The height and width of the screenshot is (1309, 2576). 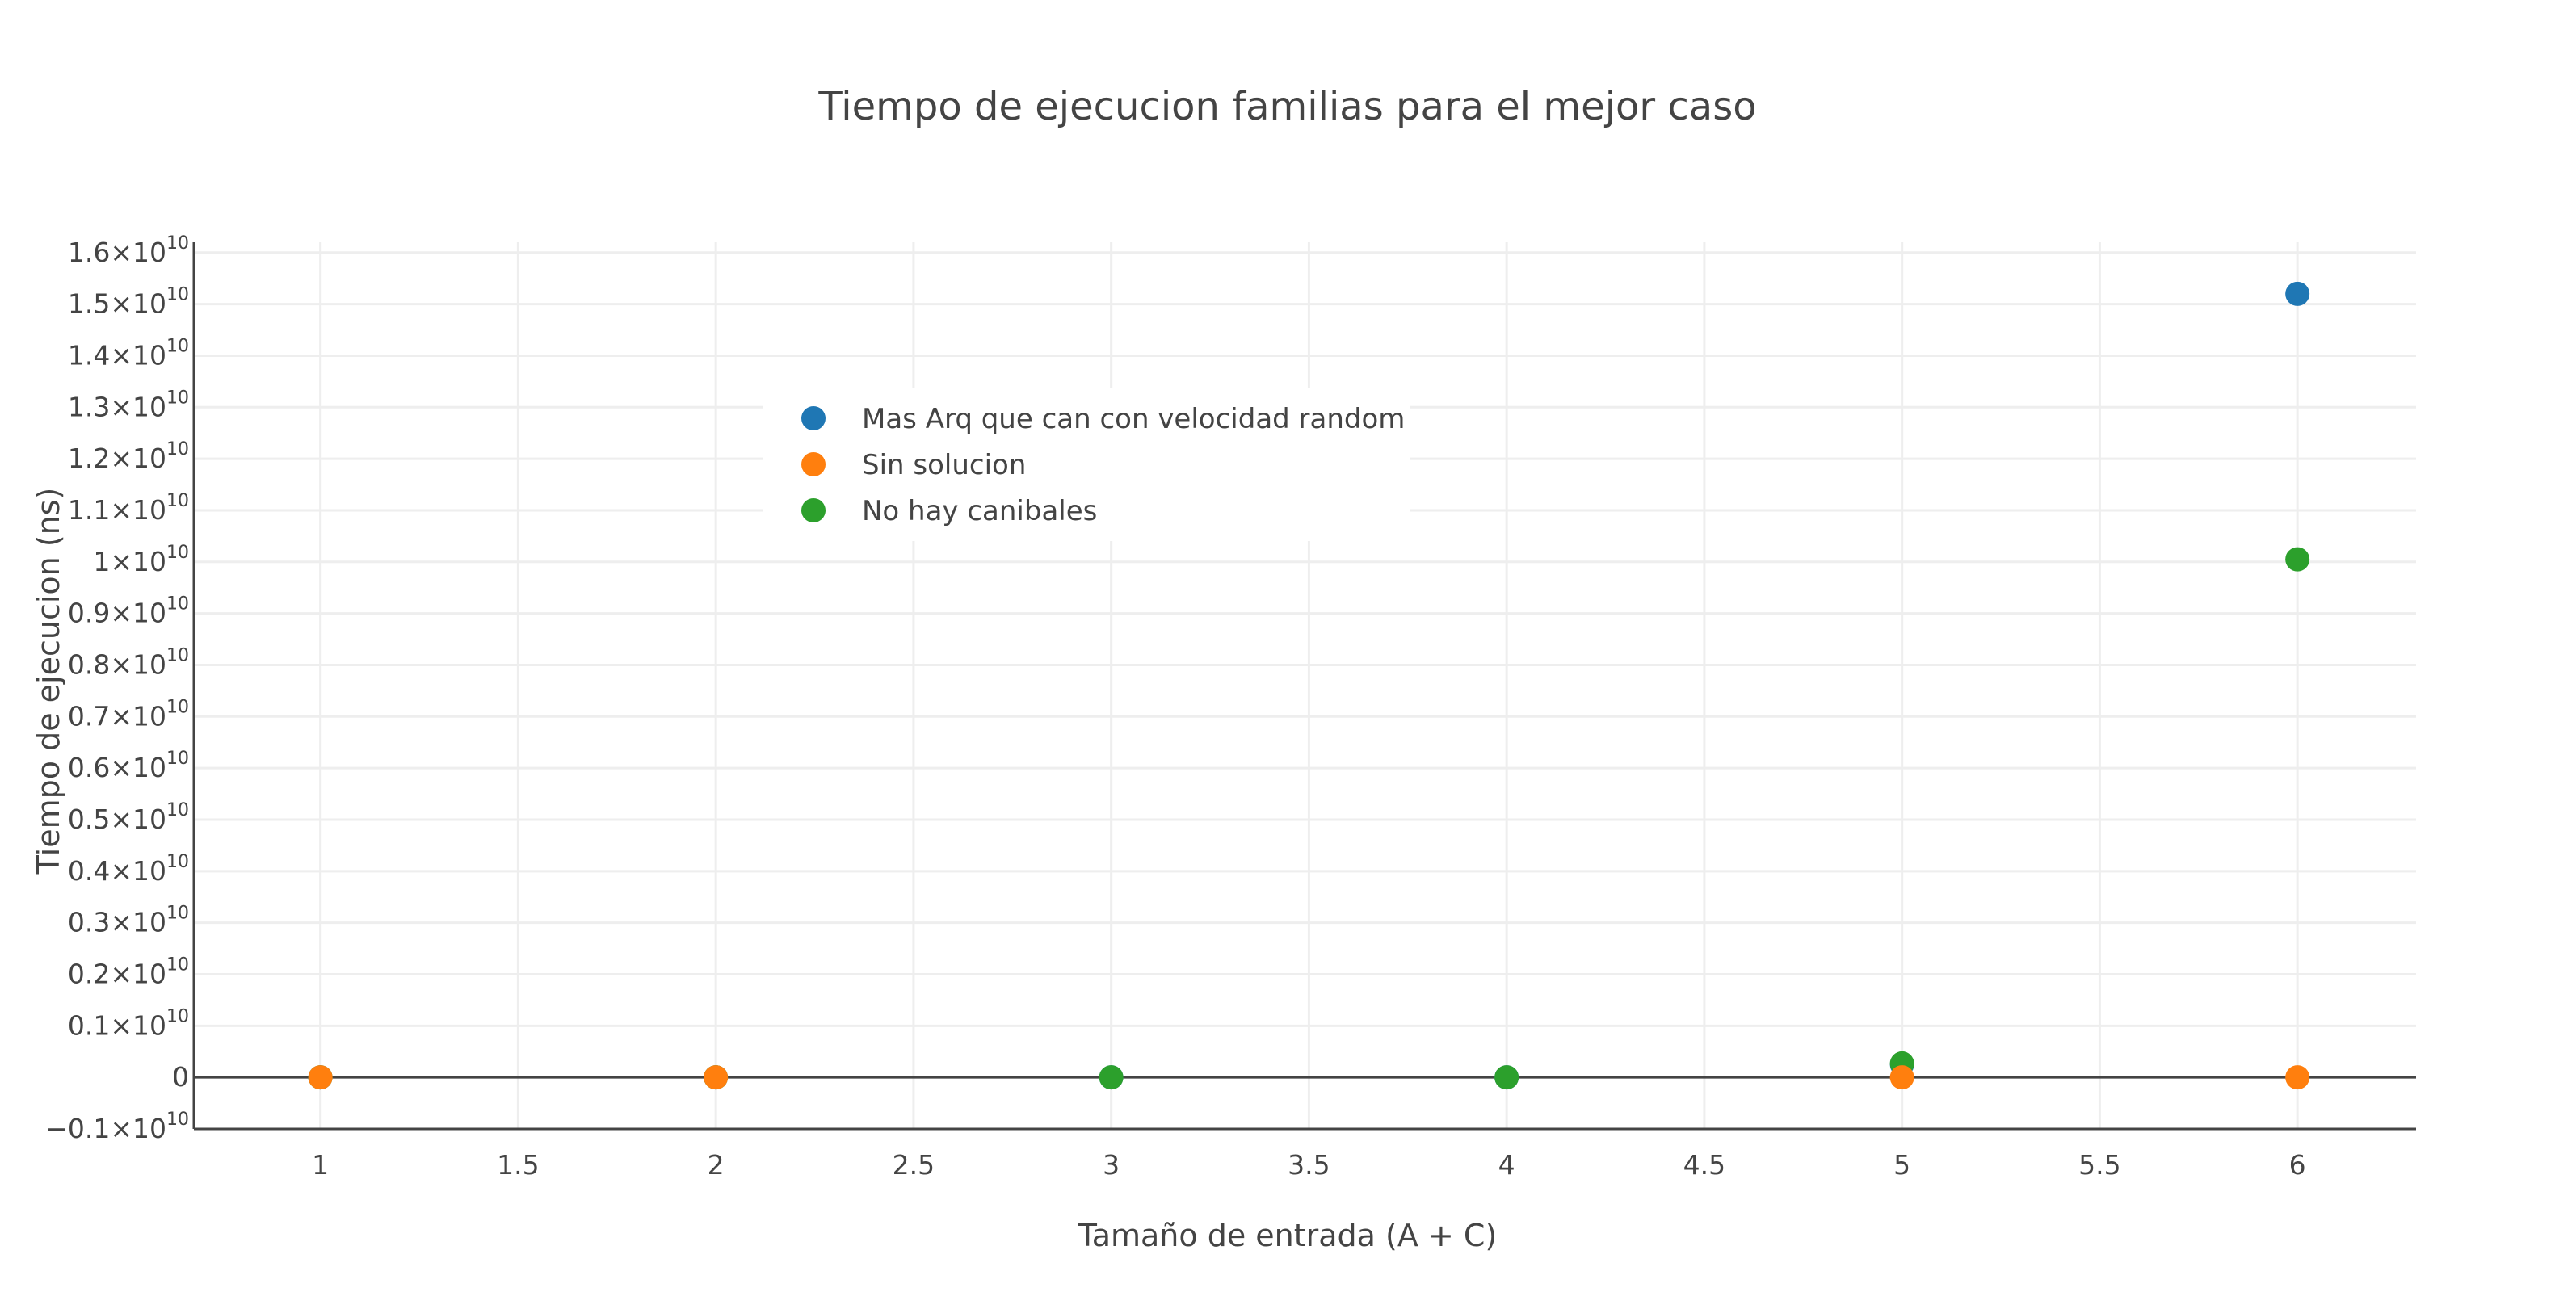 I want to click on legend-item-label: Sin solucion, so click(x=944, y=465).